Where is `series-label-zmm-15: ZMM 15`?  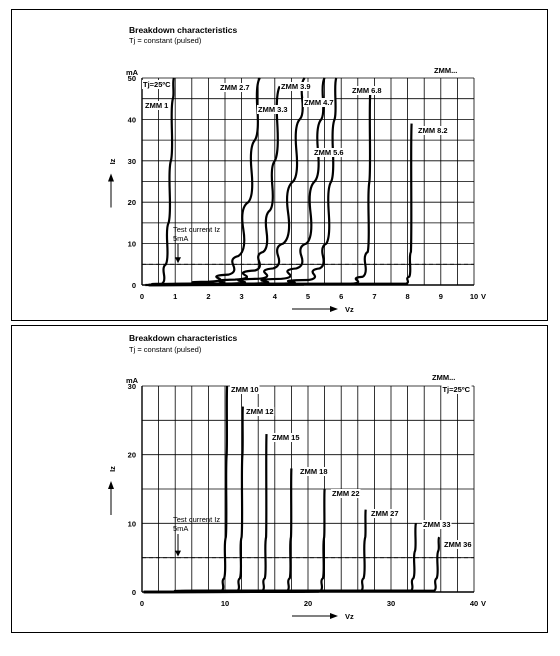 series-label-zmm-15: ZMM 15 is located at coordinates (286, 437).